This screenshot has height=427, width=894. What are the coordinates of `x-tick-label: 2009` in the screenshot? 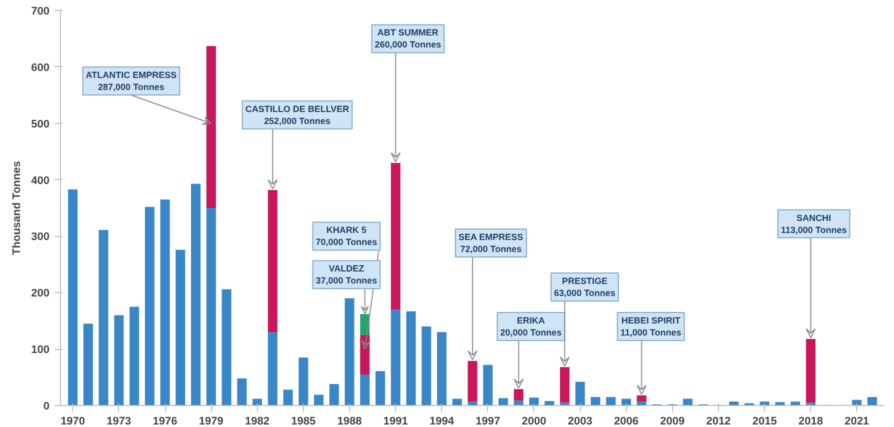 It's located at (672, 421).